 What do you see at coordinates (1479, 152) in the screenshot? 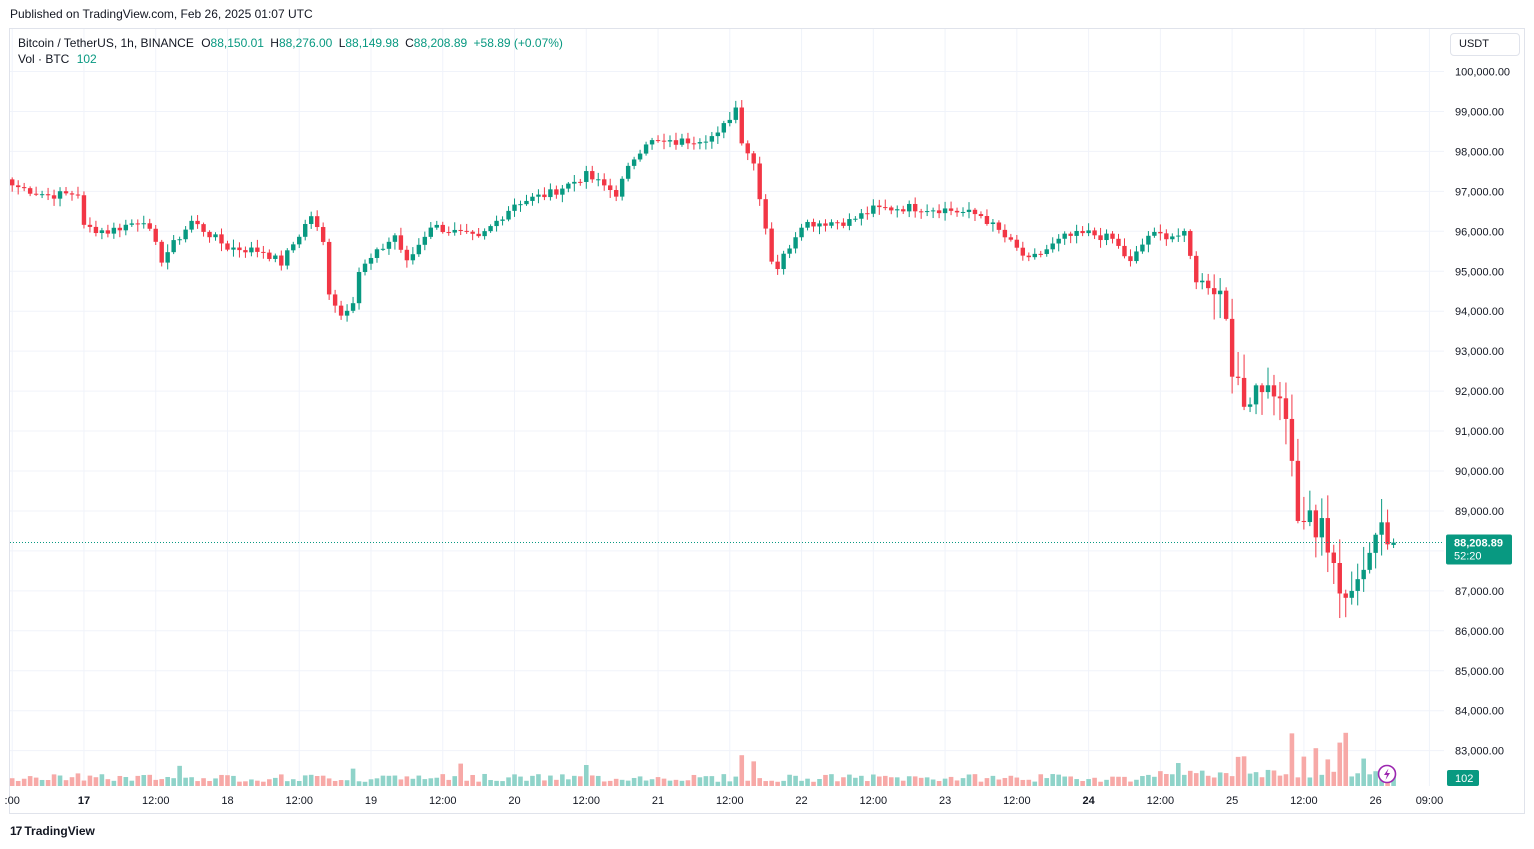
I see `price-tick-label: 98,000.00` at bounding box center [1479, 152].